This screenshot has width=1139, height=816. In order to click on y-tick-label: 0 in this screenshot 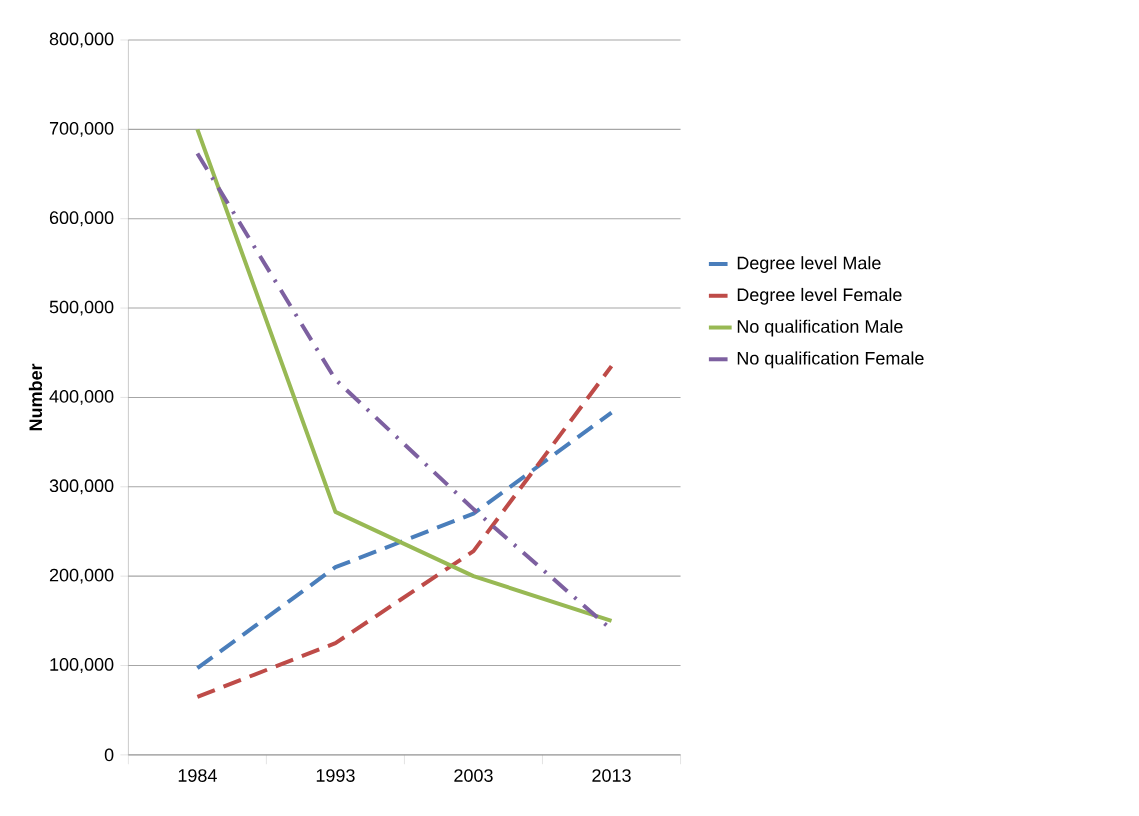, I will do `click(109, 755)`.